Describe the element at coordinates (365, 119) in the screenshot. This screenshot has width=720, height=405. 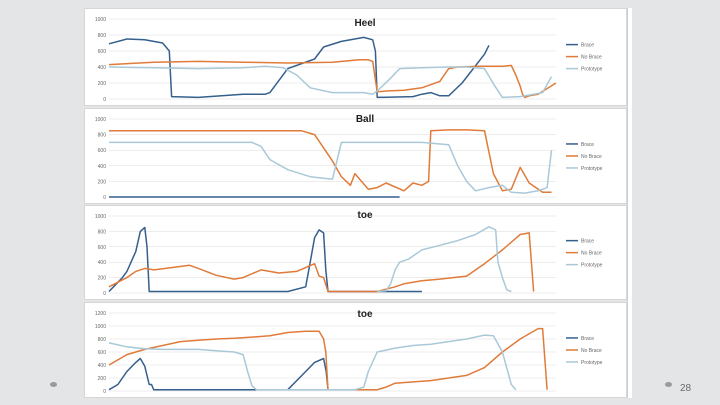
I see `chart-title: Ball` at that location.